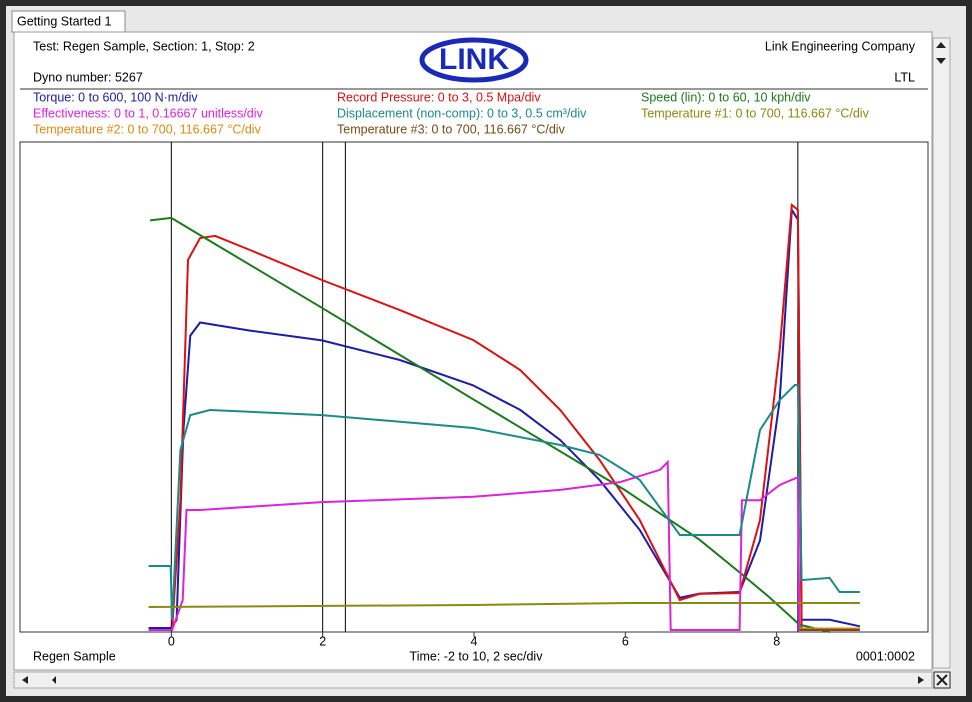 The width and height of the screenshot is (972, 702). What do you see at coordinates (147, 129) in the screenshot?
I see `legend-entry: Temperature #2: 0 to 700, 116.667 °C/div` at bounding box center [147, 129].